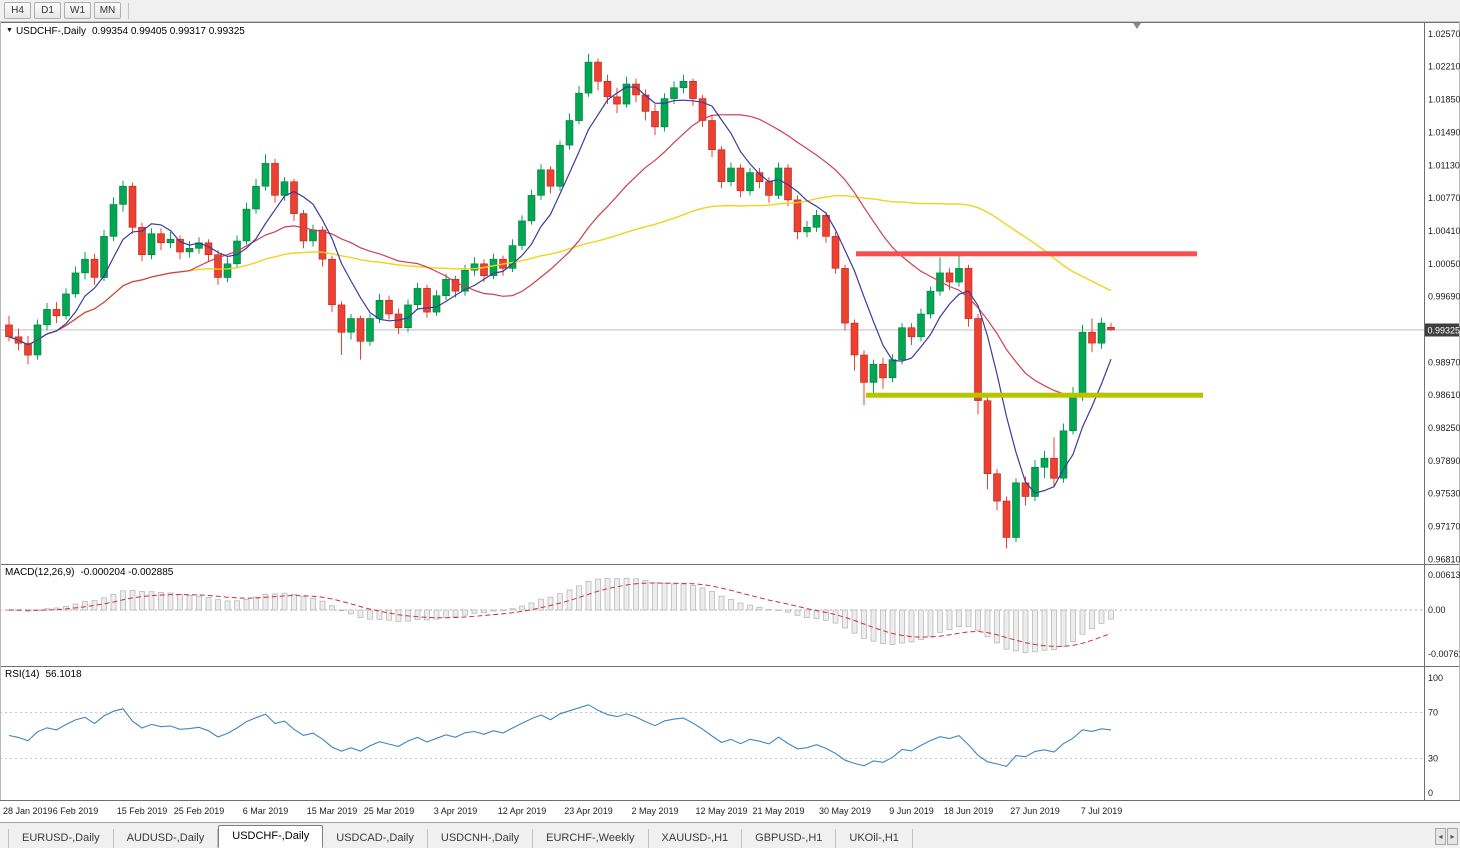 This screenshot has width=1460, height=848. I want to click on svg-text: 70, so click(1433, 713).